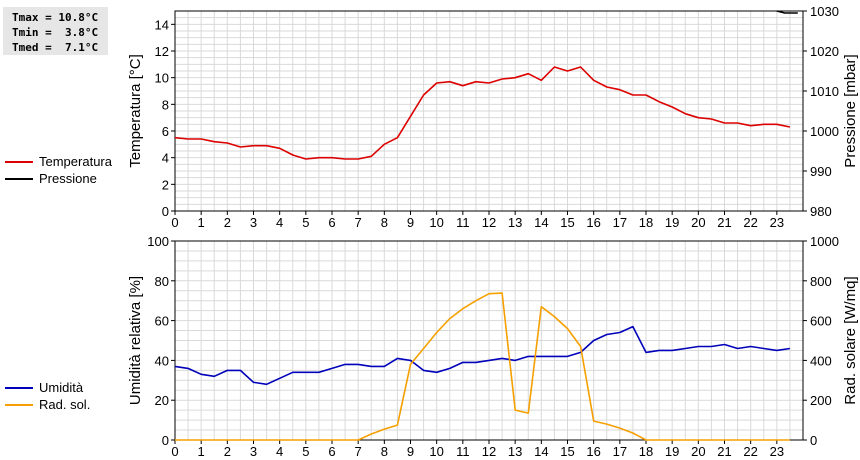  Describe the element at coordinates (813, 440) in the screenshot. I see `y2-tick-label: 0` at that location.